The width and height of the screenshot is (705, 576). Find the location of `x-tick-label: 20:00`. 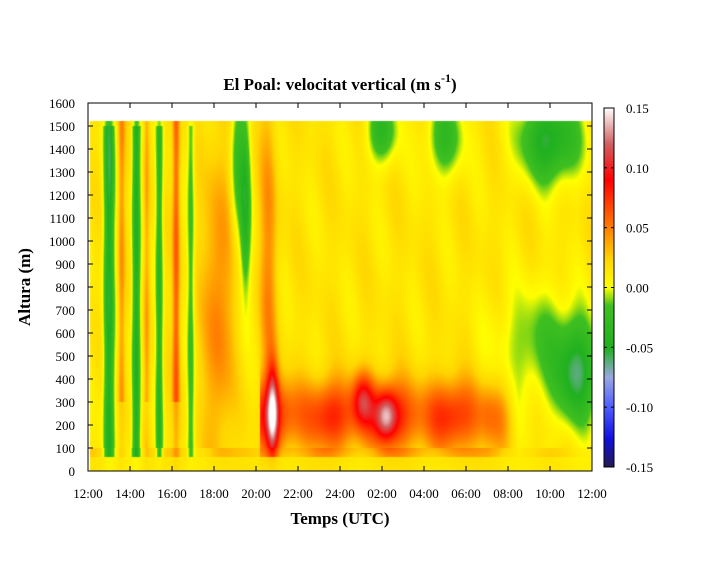

x-tick-label: 20:00 is located at coordinates (256, 493).